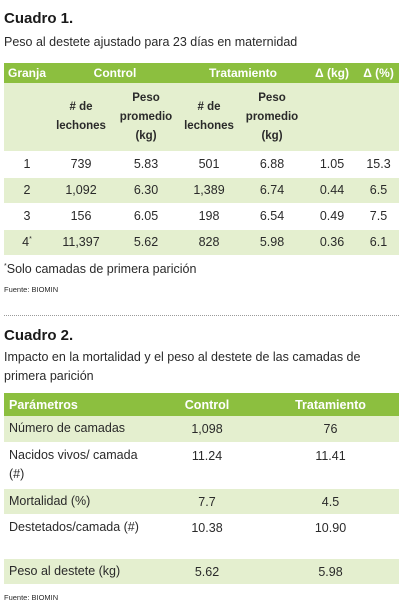 This screenshot has height=609, width=403. What do you see at coordinates (146, 190) in the screenshot?
I see `cell-control-peso: 6.30` at bounding box center [146, 190].